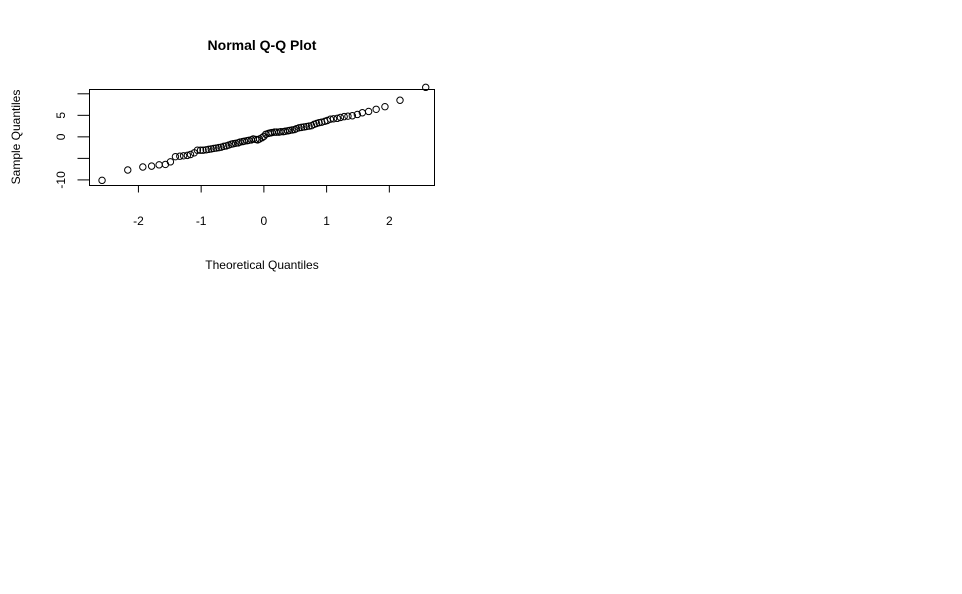 Image resolution: width=962 pixels, height=594 pixels. What do you see at coordinates (201, 221) in the screenshot?
I see `x-tick-label: -1` at bounding box center [201, 221].